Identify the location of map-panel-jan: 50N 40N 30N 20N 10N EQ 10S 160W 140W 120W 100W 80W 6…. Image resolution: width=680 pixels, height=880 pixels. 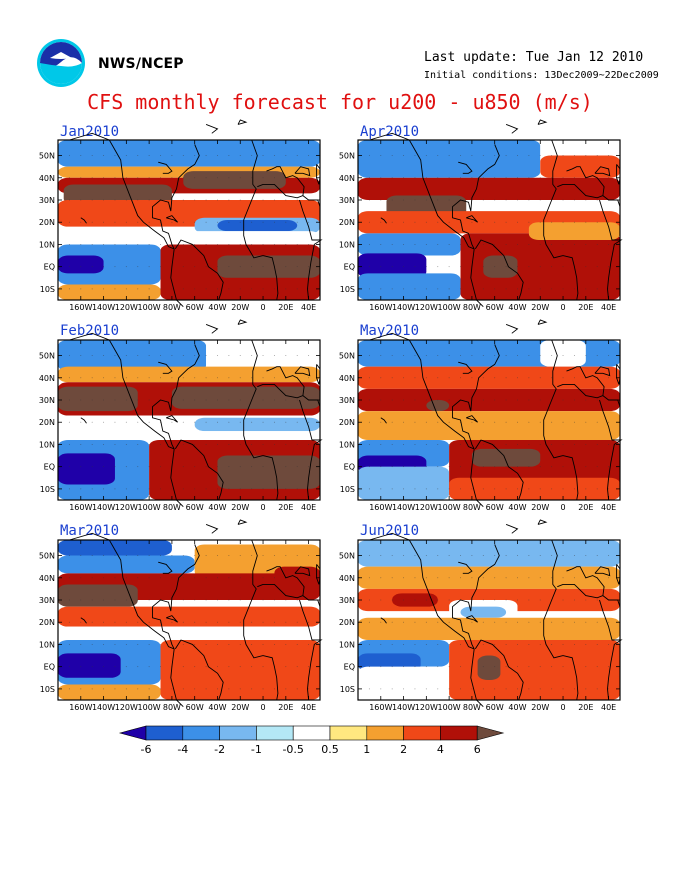
(181, 215).